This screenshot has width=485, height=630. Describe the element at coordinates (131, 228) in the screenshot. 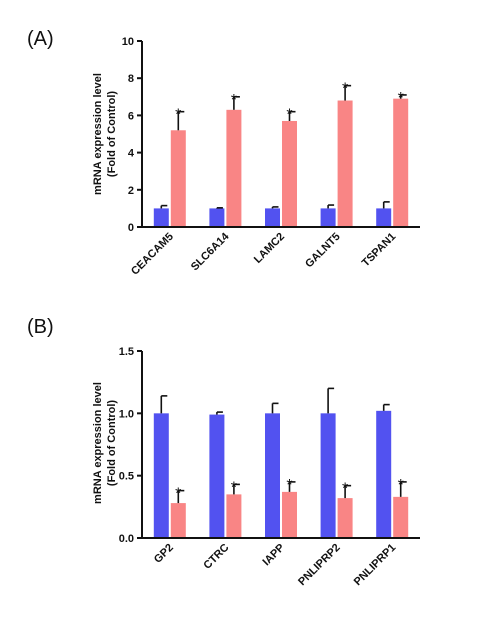

I see `y-tick-label: 0` at that location.